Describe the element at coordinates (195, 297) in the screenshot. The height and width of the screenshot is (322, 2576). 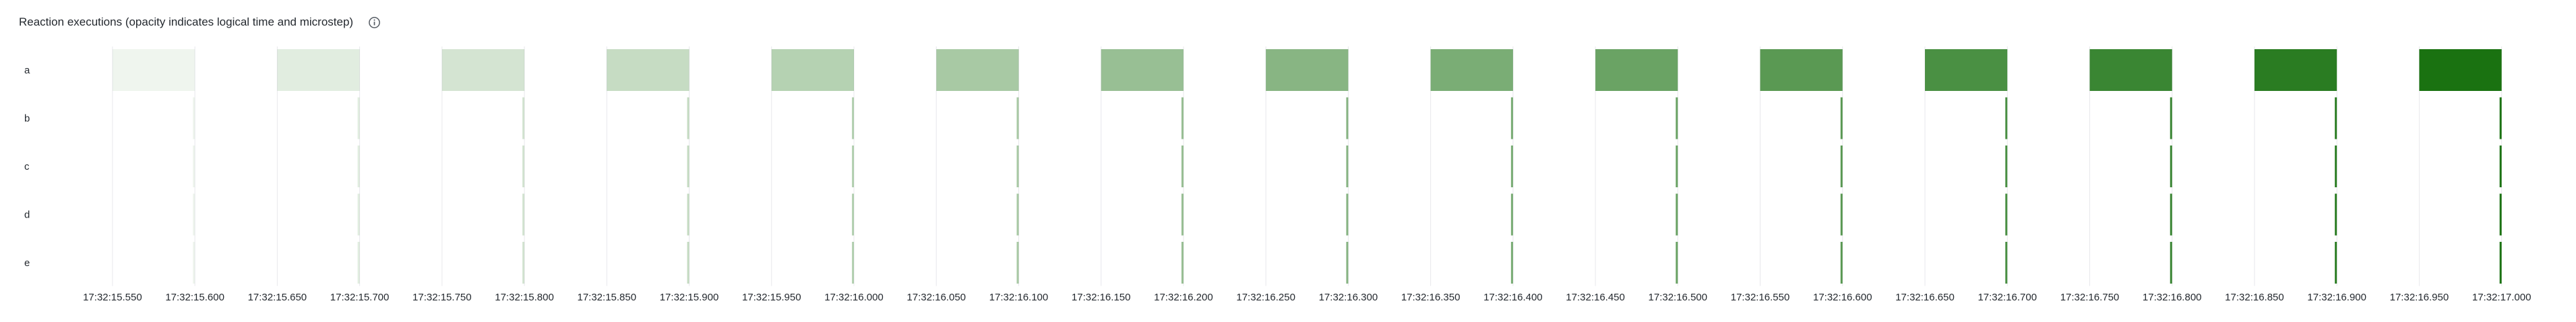
I see `x-tick-label: 17:32:15.600` at that location.